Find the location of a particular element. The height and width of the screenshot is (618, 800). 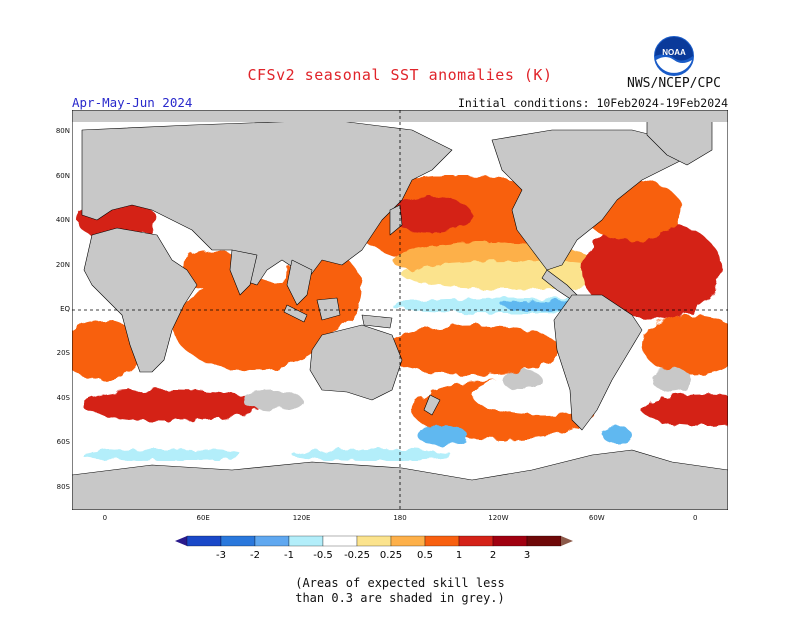

chart-title: CFSv2 seasonal SST anomalies (K) is located at coordinates (400, 75).